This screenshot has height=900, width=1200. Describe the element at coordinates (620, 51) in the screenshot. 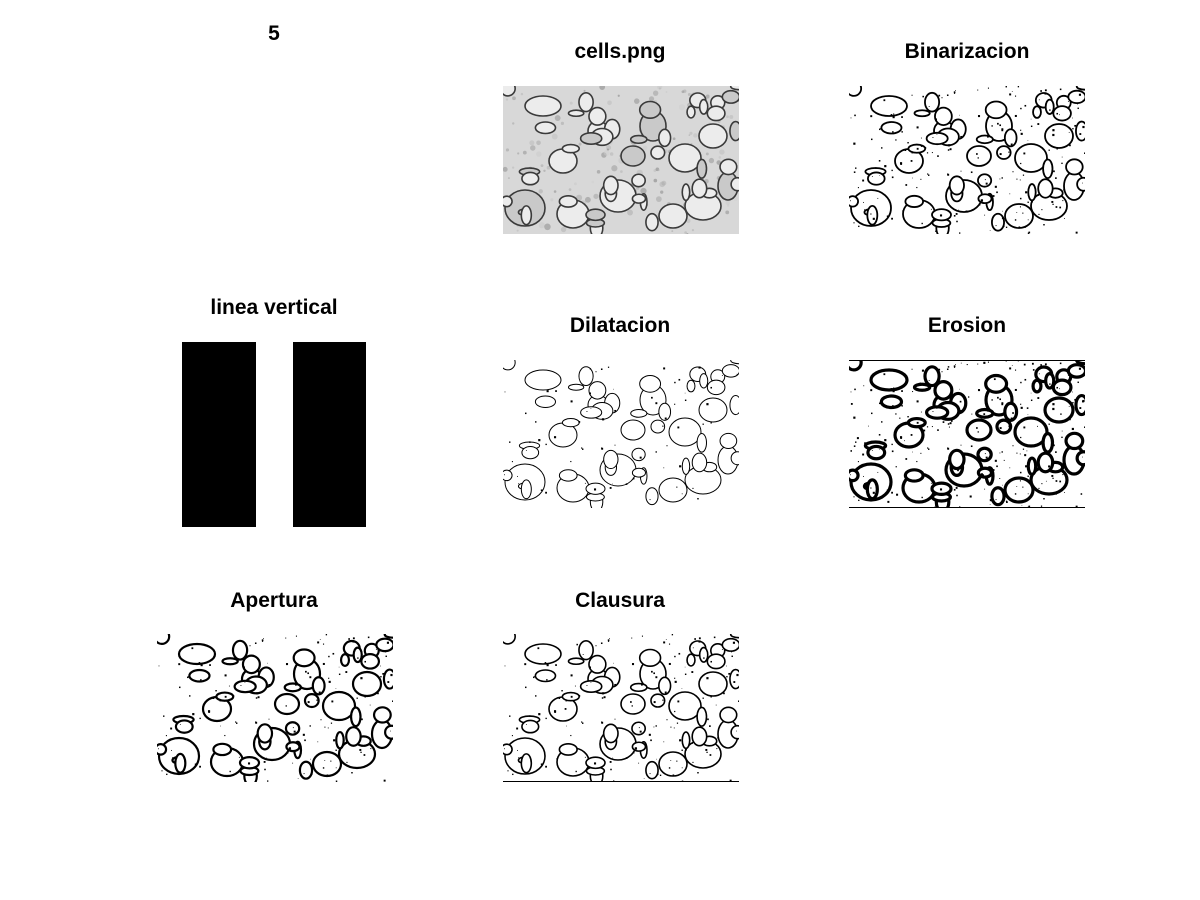

I see `panel-2-title: cells.png` at that location.